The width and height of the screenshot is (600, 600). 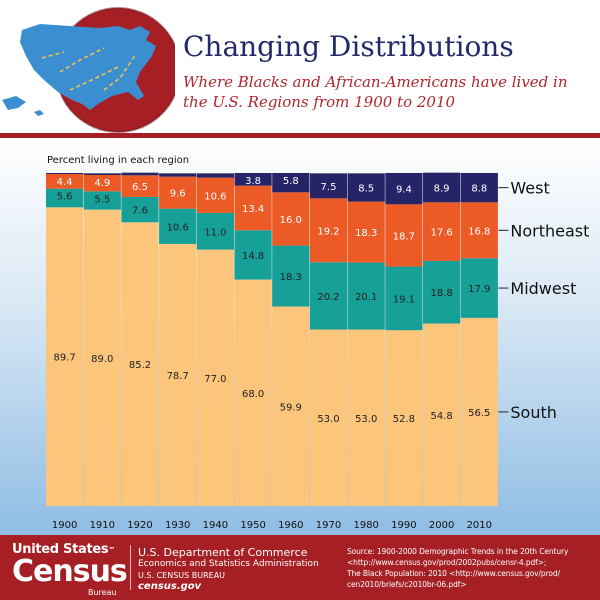 I want to click on dept-sub: Economics and Statistics Administration, so click(x=228, y=564).